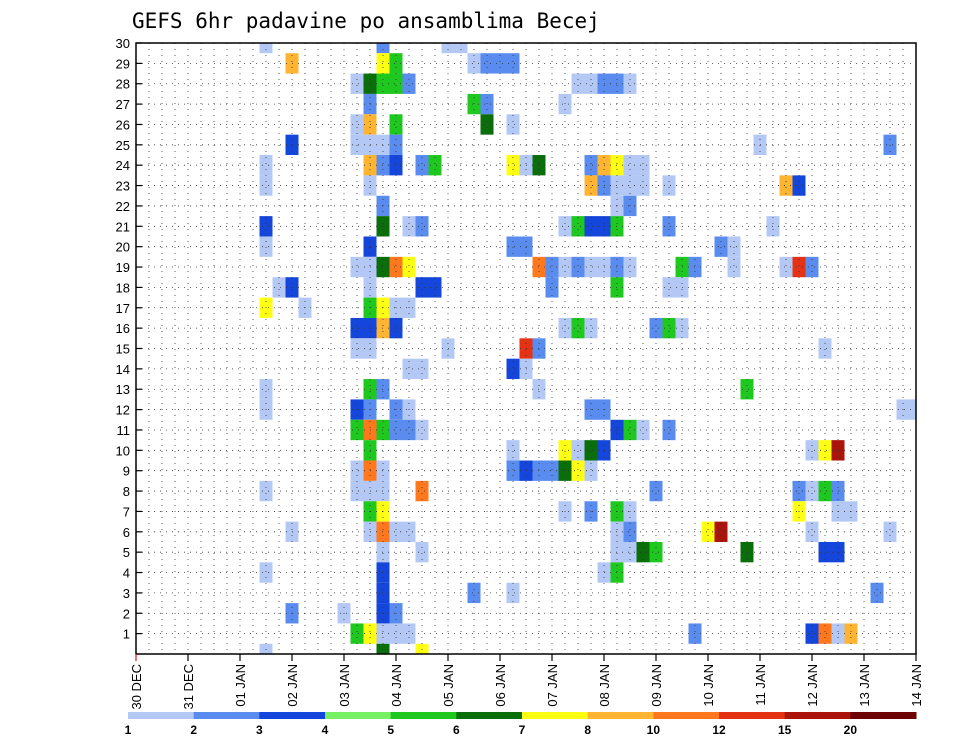  I want to click on colorbar-label: 1, so click(128, 730).